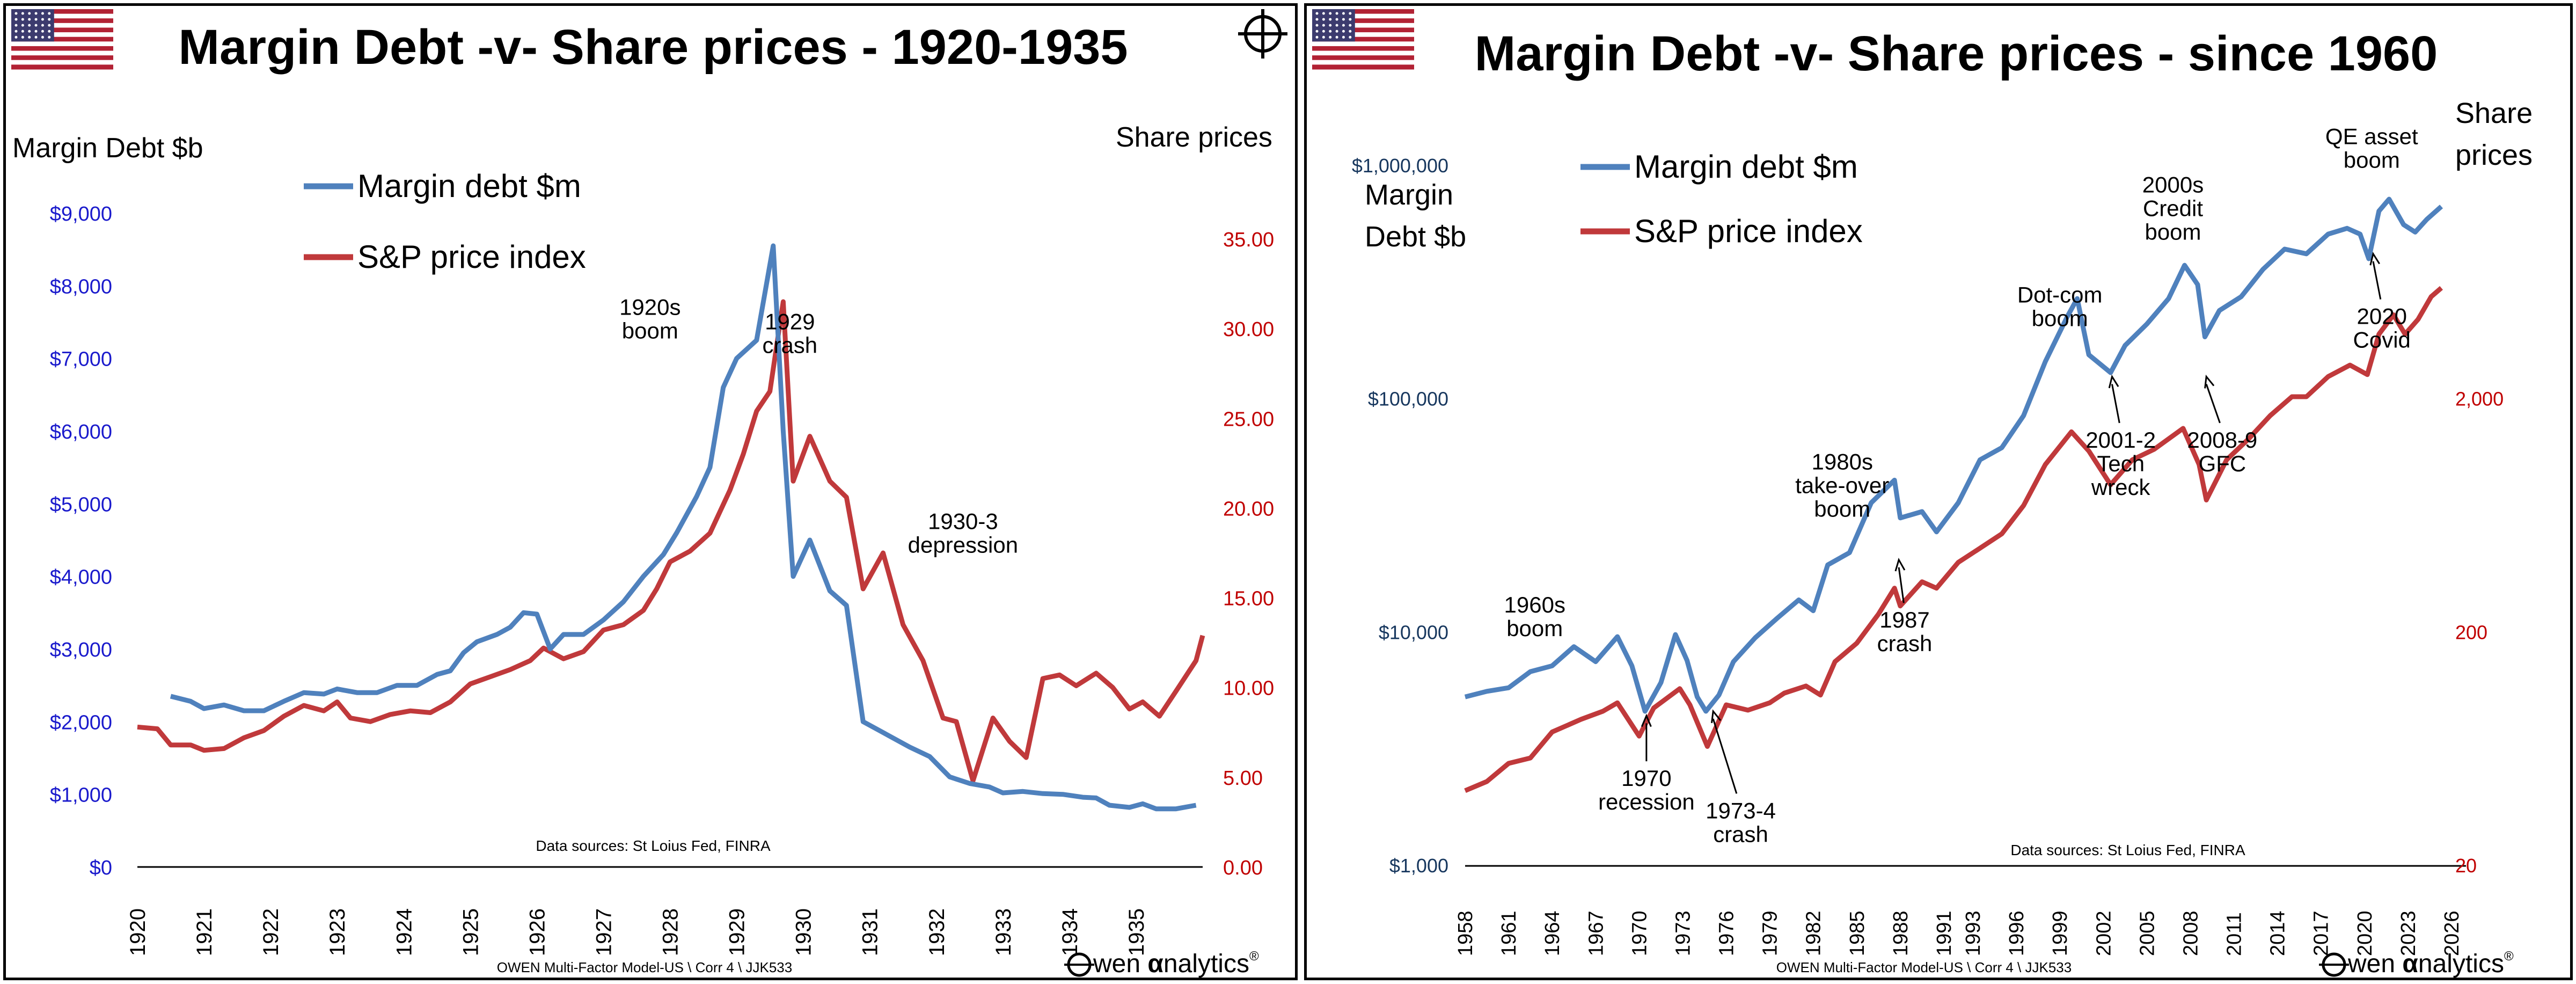 The width and height of the screenshot is (2576, 984). What do you see at coordinates (470, 932) in the screenshot?
I see `x-tick-label: 1925` at bounding box center [470, 932].